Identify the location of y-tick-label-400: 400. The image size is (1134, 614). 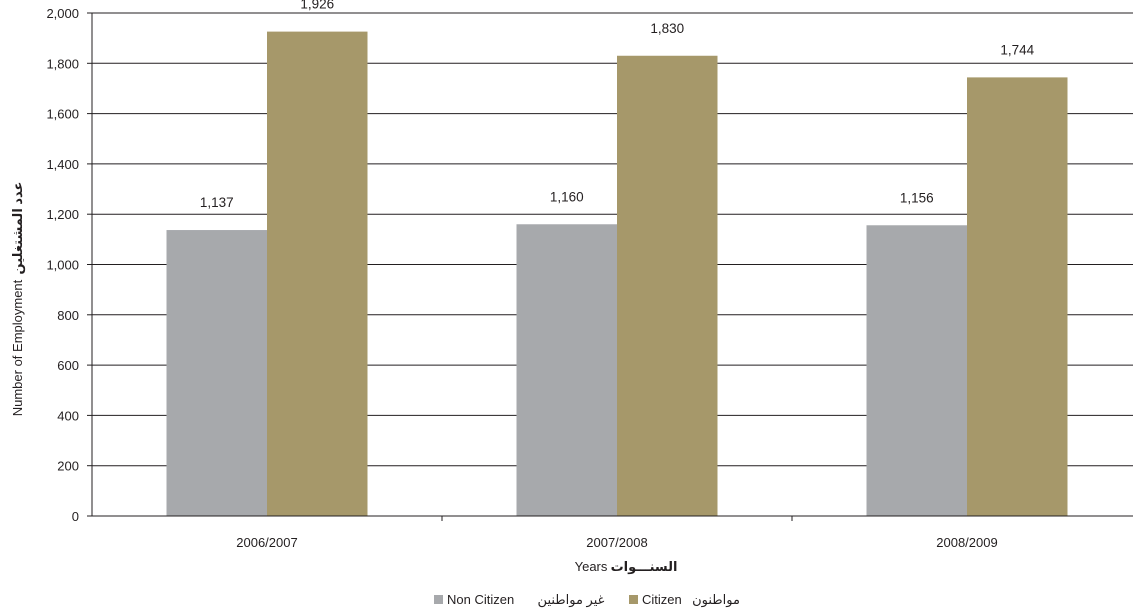
(68, 415).